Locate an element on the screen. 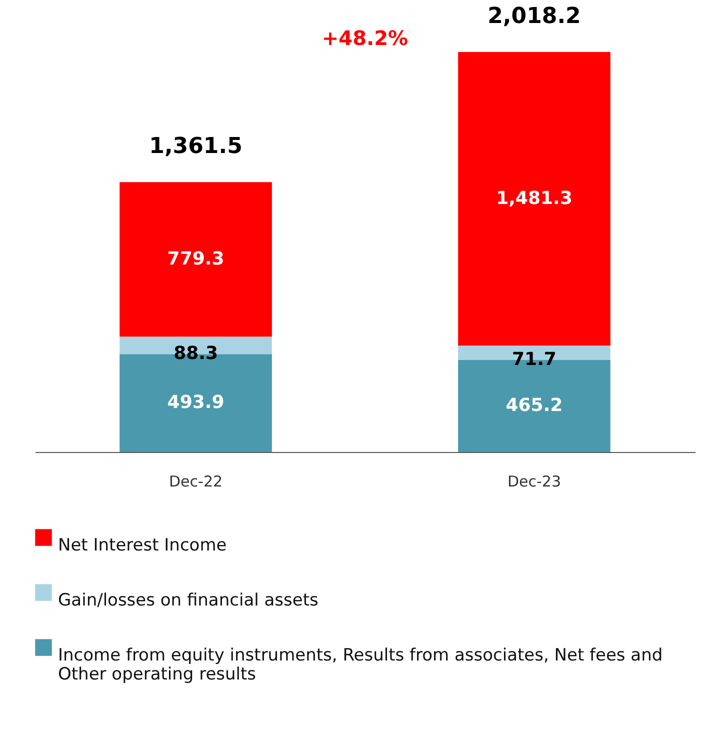  data-label: 71.7 is located at coordinates (534, 359).